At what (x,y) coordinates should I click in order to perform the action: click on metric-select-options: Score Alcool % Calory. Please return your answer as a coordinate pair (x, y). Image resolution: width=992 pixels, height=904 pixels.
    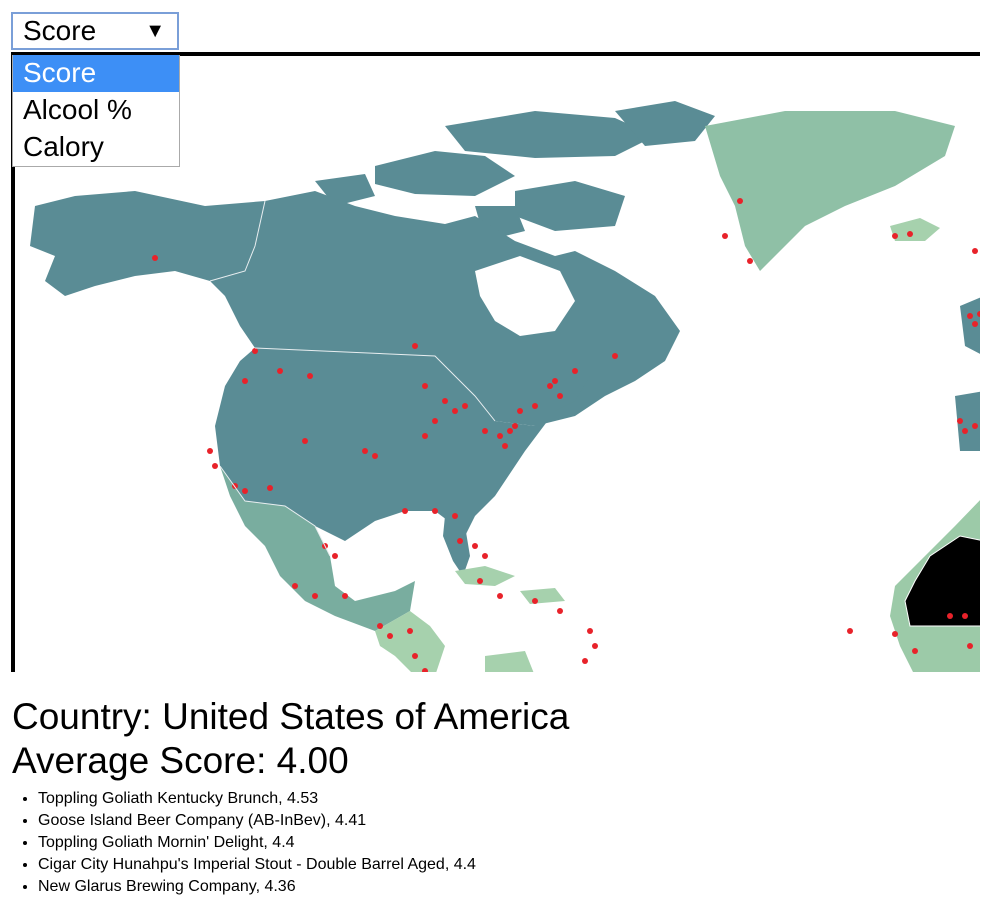
    Looking at the image, I should click on (96, 111).